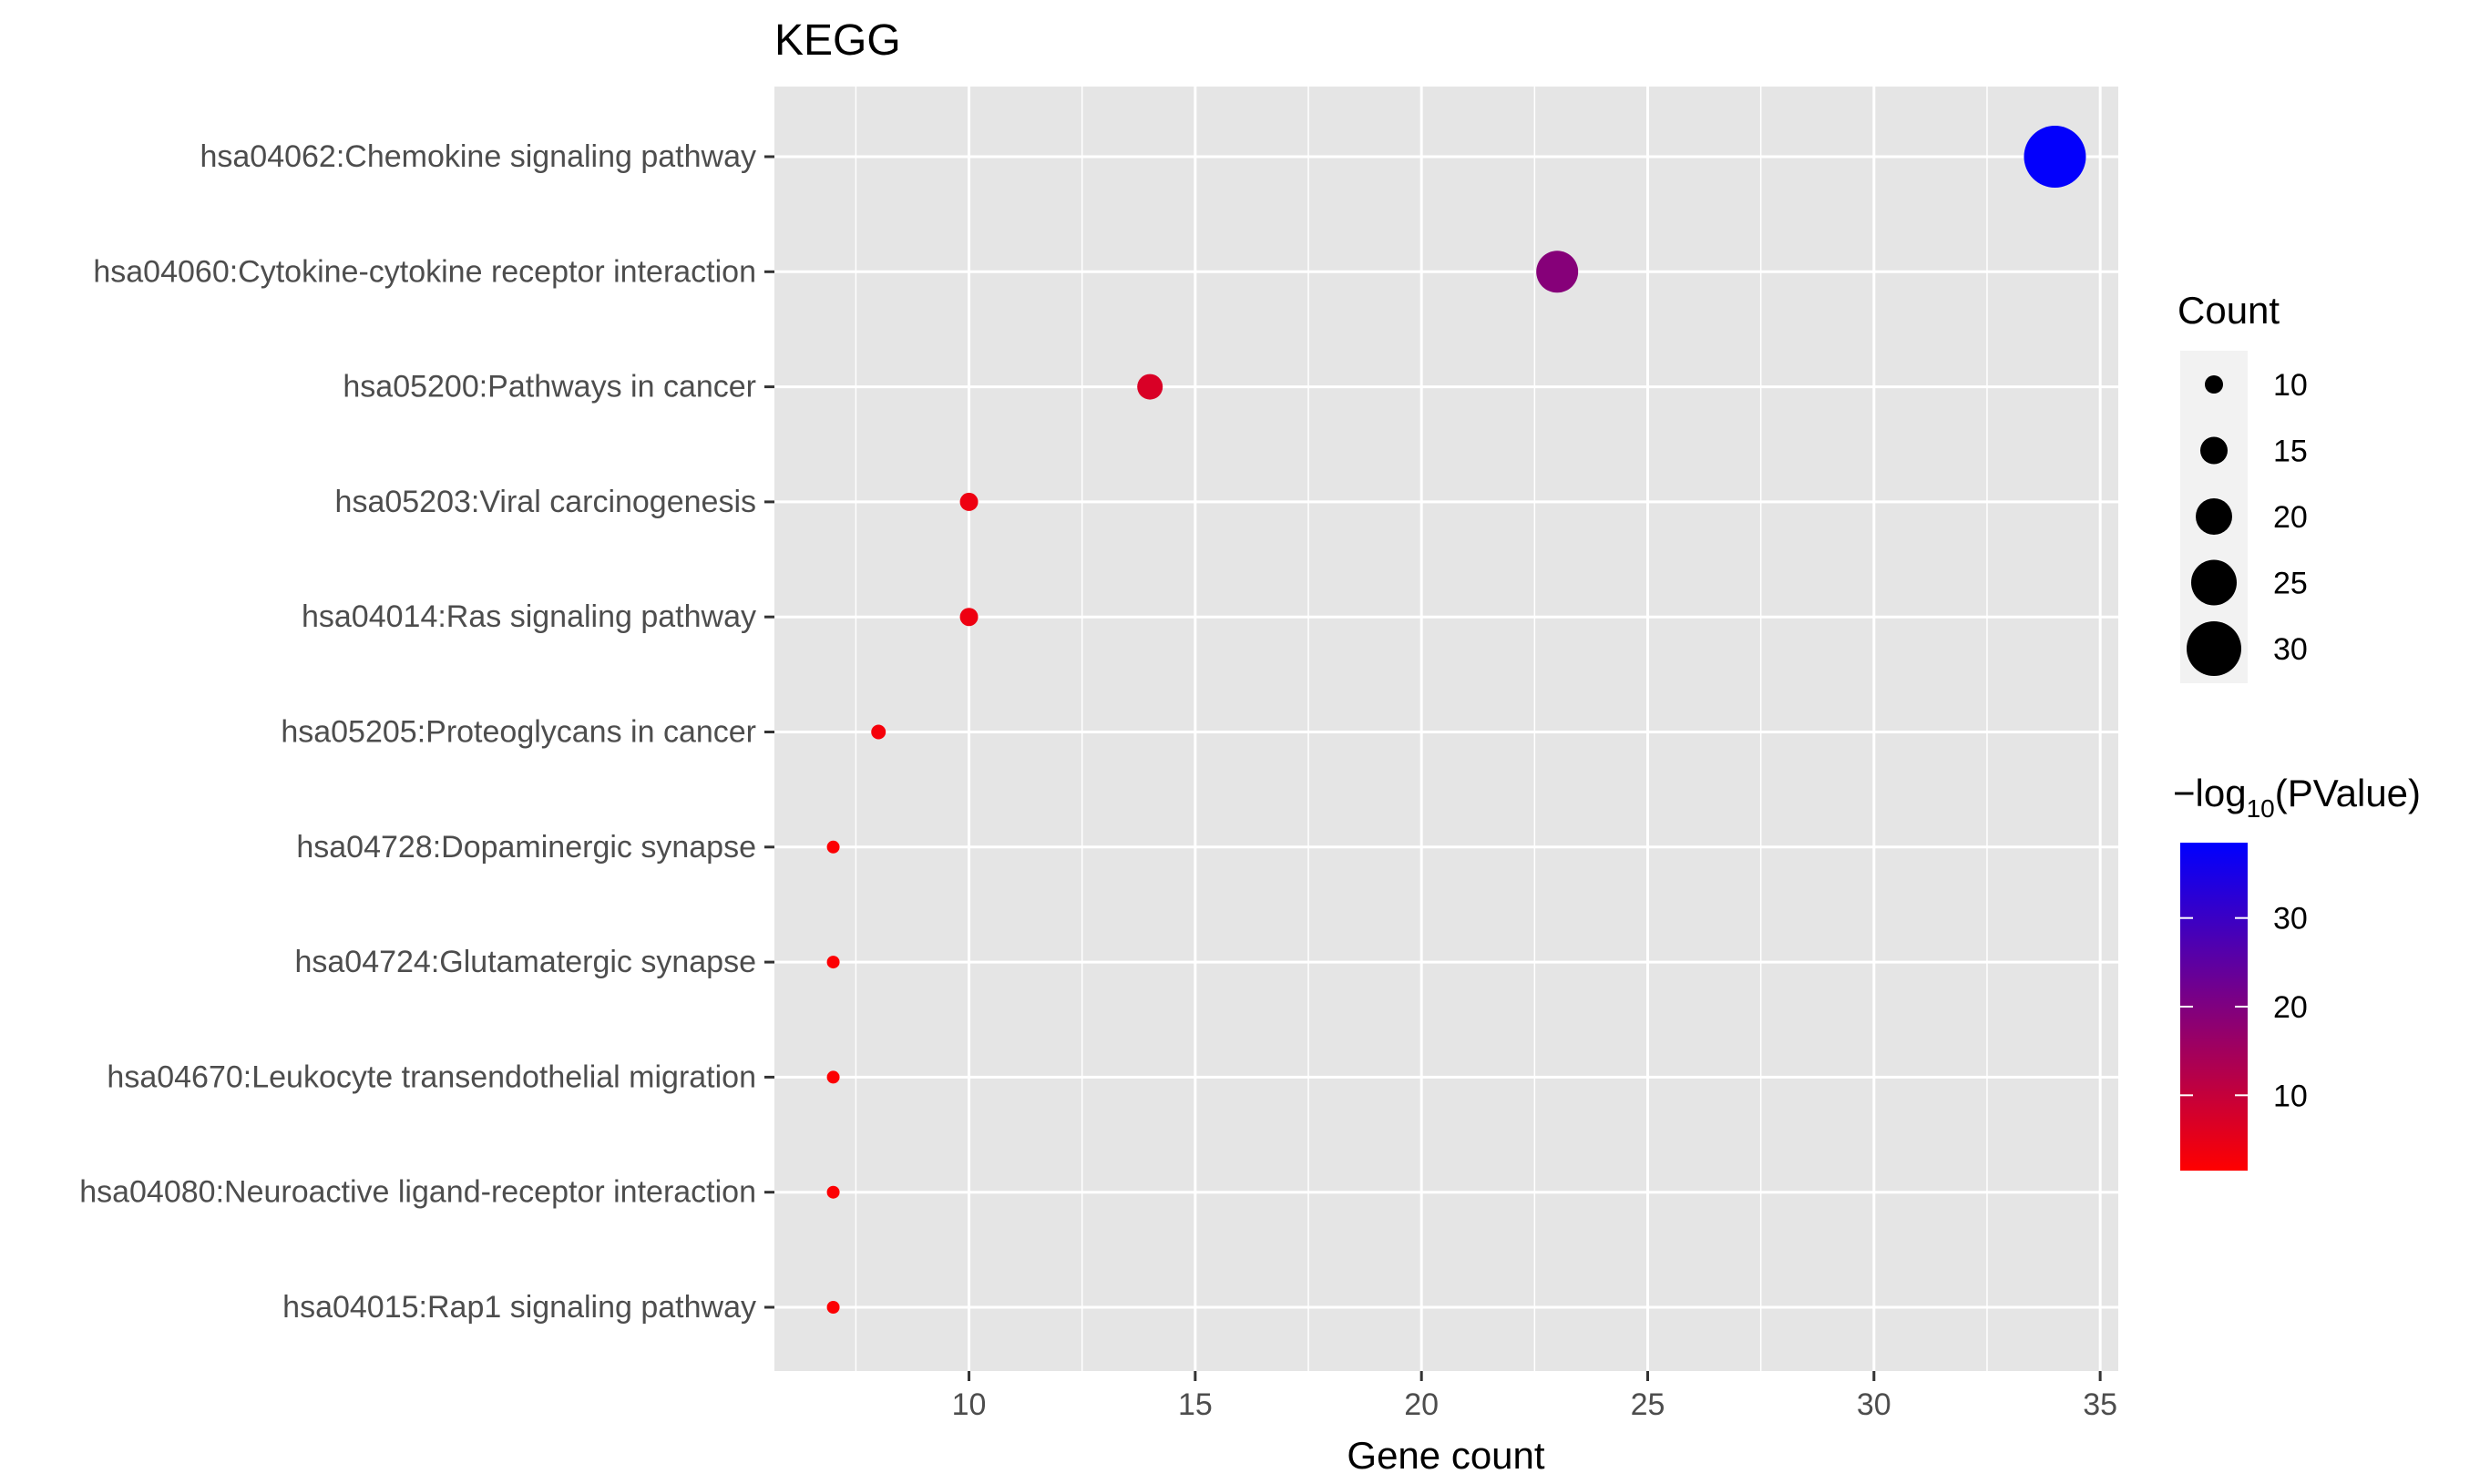 This screenshot has height=1484, width=2490. What do you see at coordinates (529, 616) in the screenshot?
I see `y-tick-label: hsa04014:Ras signaling pathway` at bounding box center [529, 616].